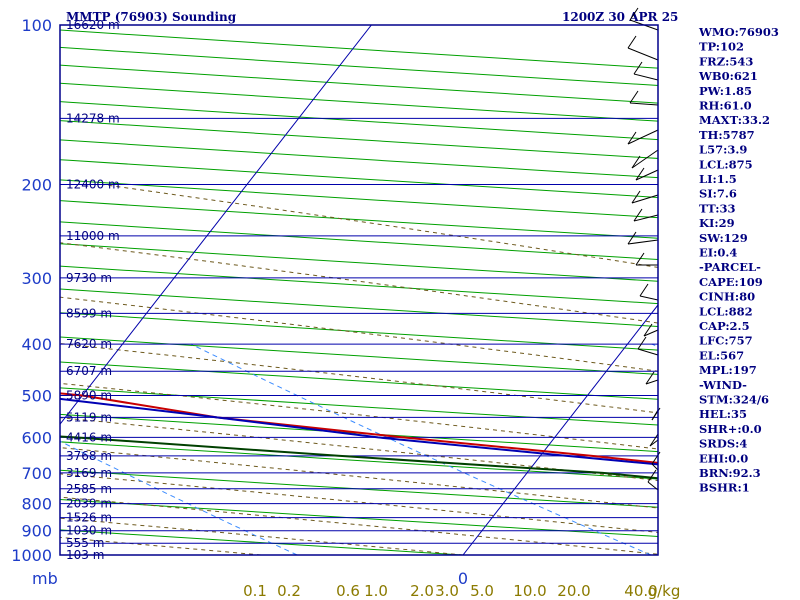 This screenshot has width=800, height=600. What do you see at coordinates (36, 531) in the screenshot?
I see `pressure-tick-label: 900` at bounding box center [36, 531].